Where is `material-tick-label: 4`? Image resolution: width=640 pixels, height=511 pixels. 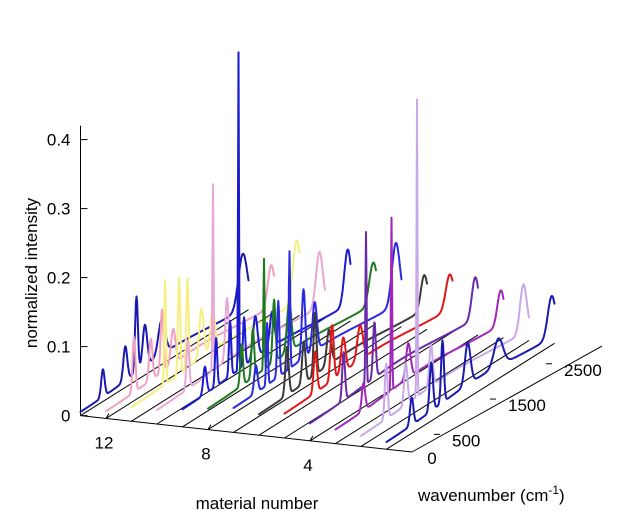
material-tick-label: 4 is located at coordinates (307, 465).